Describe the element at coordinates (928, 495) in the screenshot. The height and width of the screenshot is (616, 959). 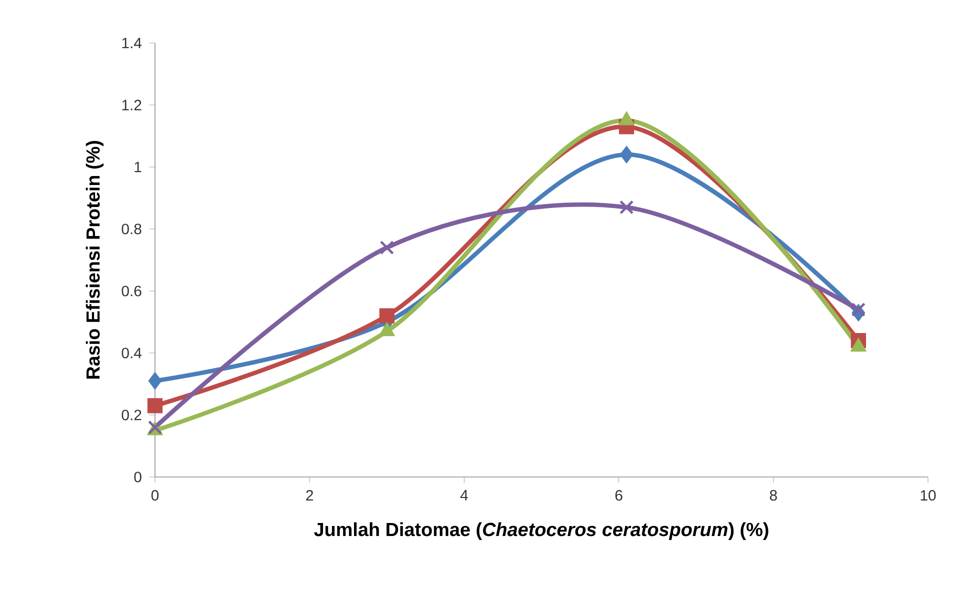
I see `x-tick-label: 10` at that location.